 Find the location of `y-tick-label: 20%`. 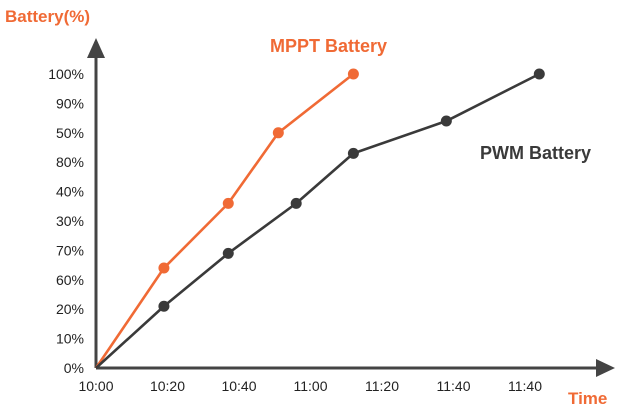

y-tick-label: 20% is located at coordinates (70, 309).